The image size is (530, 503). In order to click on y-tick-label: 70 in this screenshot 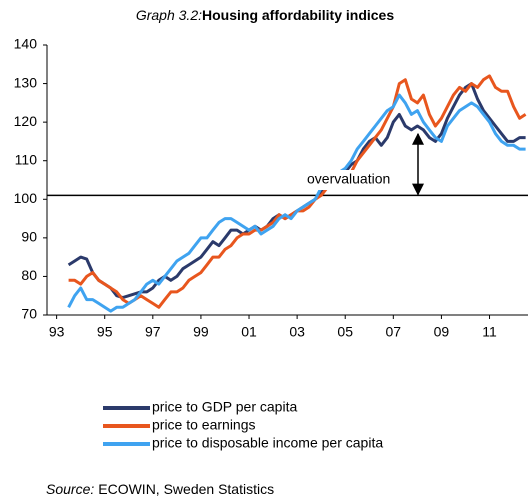, I will do `click(29, 314)`.